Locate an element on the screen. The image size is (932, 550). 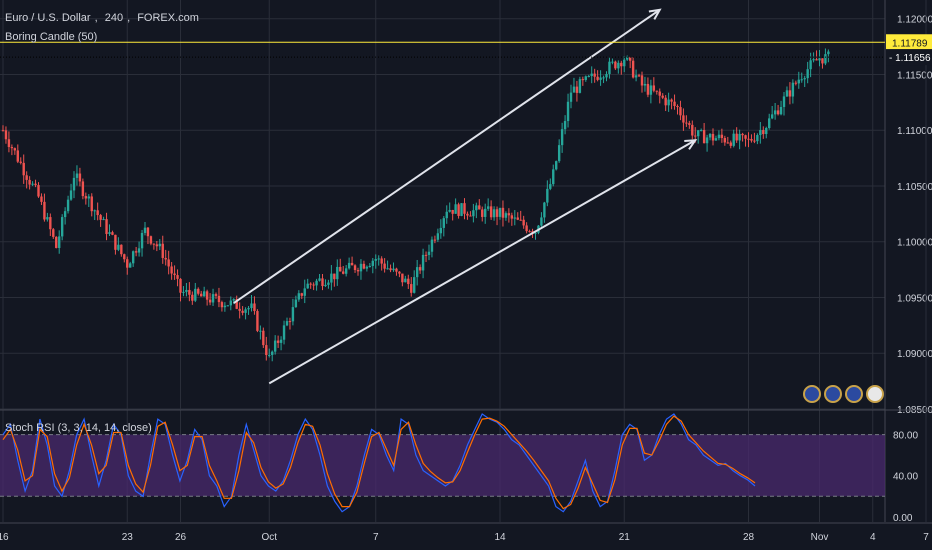
stoch-tick-label: 0.00 is located at coordinates (903, 518).